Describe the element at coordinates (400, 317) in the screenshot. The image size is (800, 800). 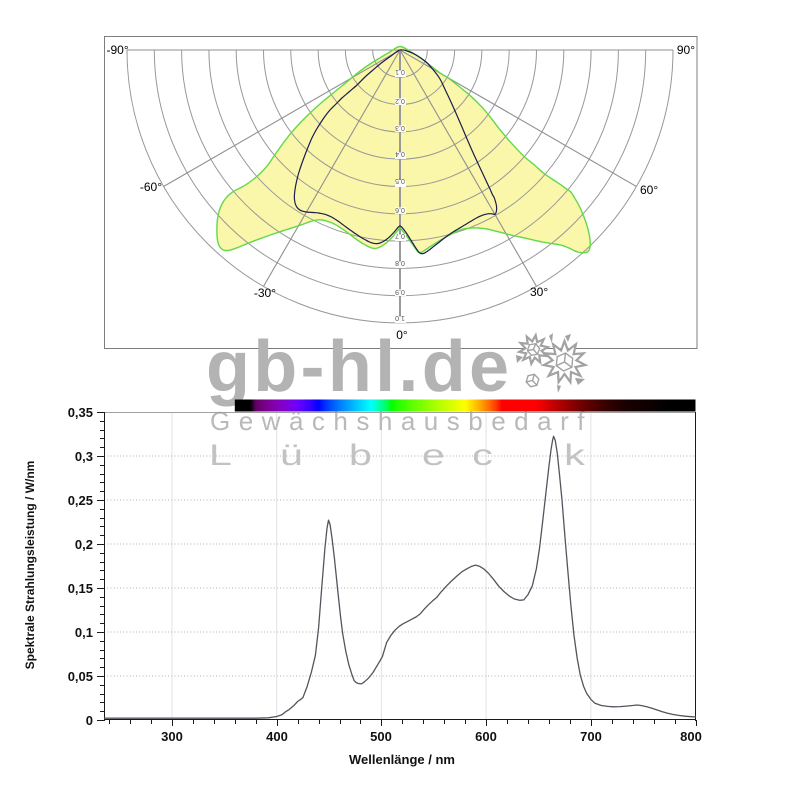
I see `svg-text: 1,0` at that location.